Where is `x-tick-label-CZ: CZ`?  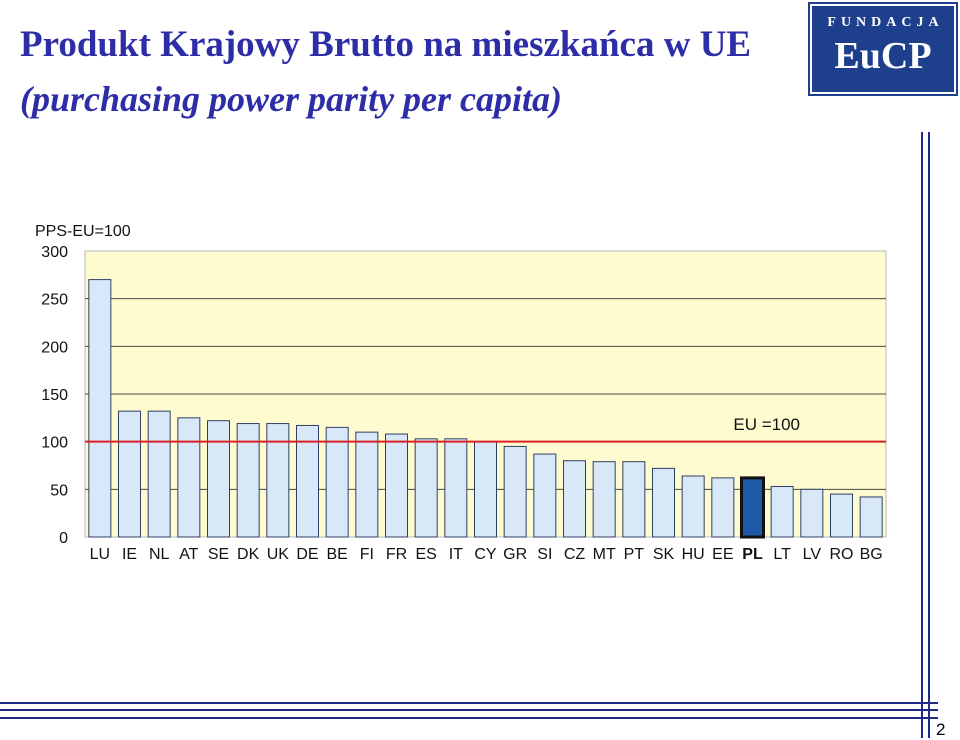 x-tick-label-CZ: CZ is located at coordinates (575, 554).